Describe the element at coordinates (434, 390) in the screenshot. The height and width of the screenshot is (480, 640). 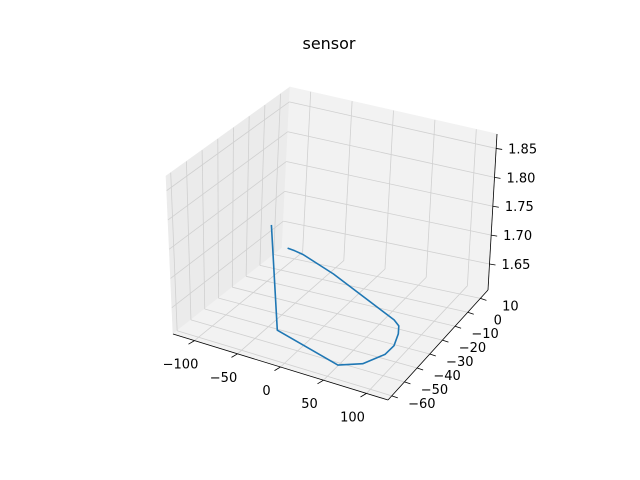
I see `y-tick-label: −50` at that location.